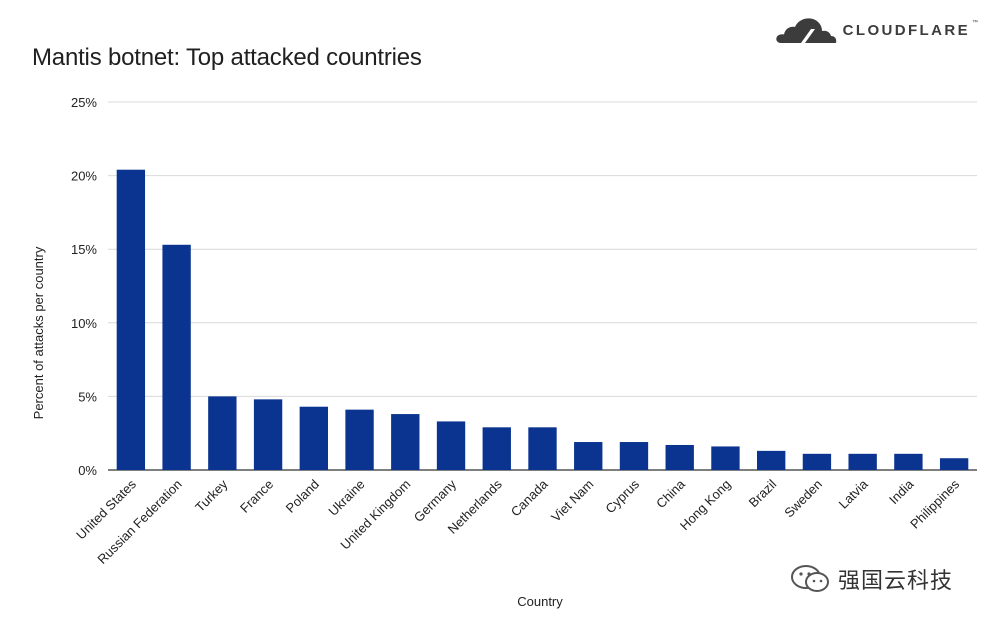 This screenshot has width=1000, height=621. I want to click on x-tick-label: Turkey, so click(211, 495).